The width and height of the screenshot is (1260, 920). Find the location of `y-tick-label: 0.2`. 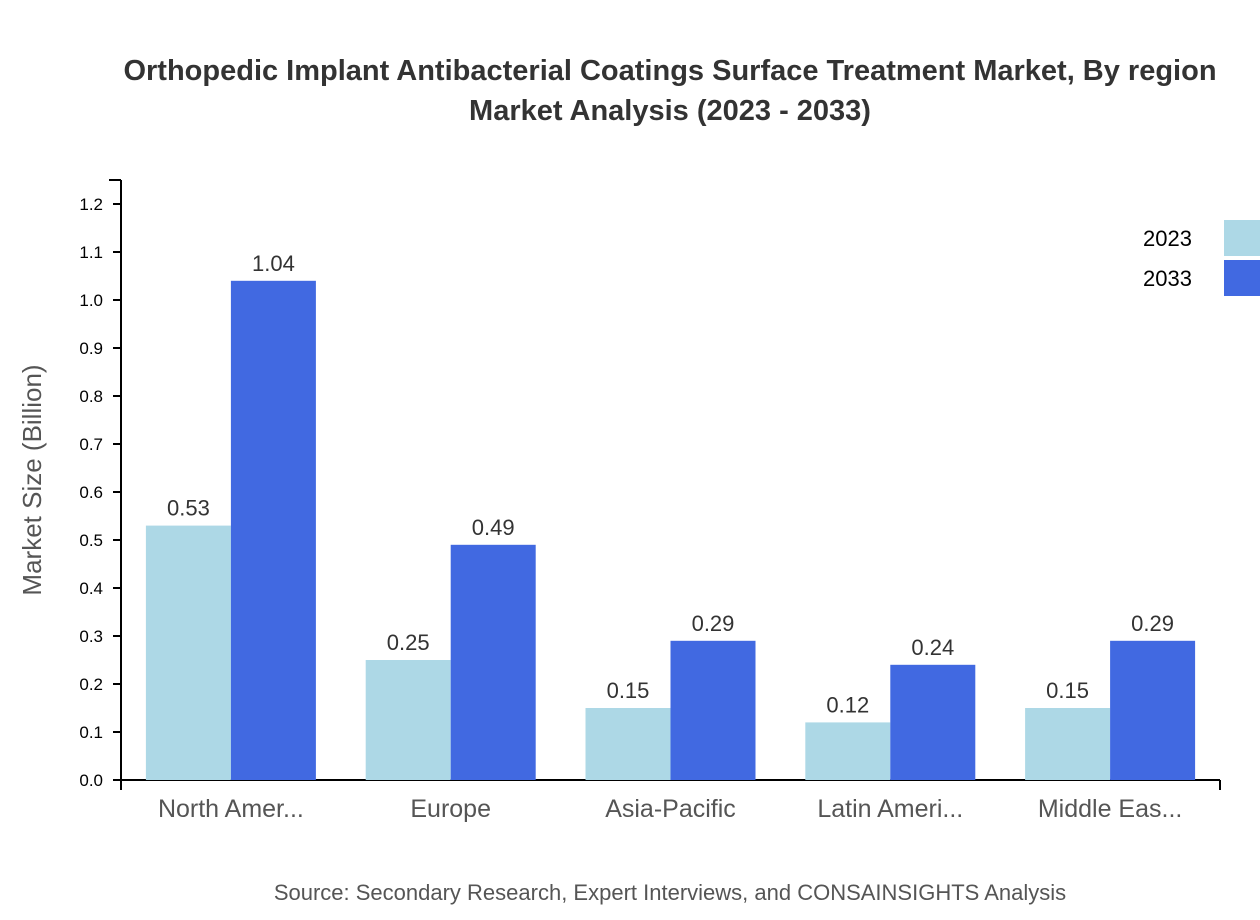

y-tick-label: 0.2 is located at coordinates (91, 684).